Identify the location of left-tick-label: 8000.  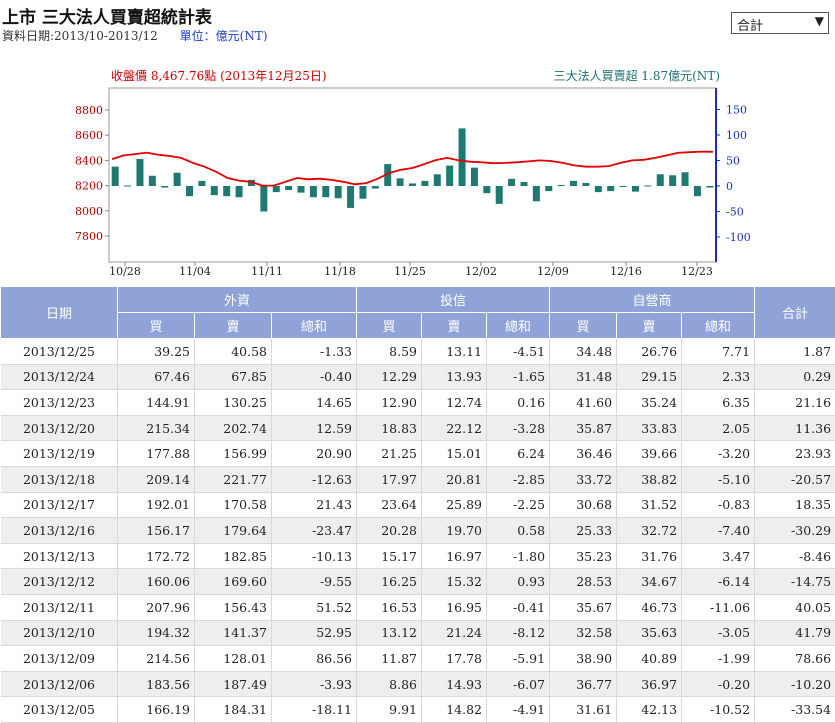
(89, 211).